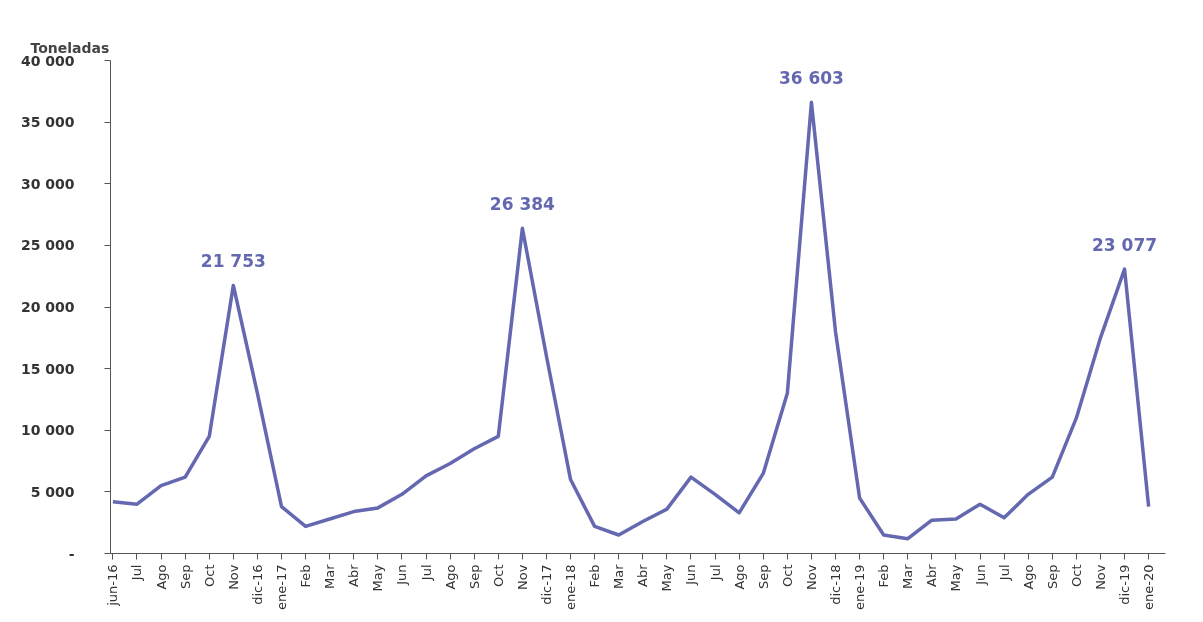  What do you see at coordinates (811, 78) in the screenshot?
I see `data-label: 36 603` at bounding box center [811, 78].